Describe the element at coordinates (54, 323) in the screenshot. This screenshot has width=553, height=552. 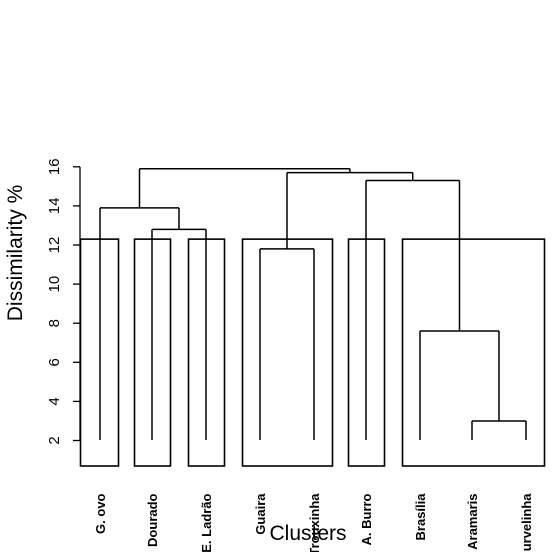
I see `y-tick-label: 8` at that location.